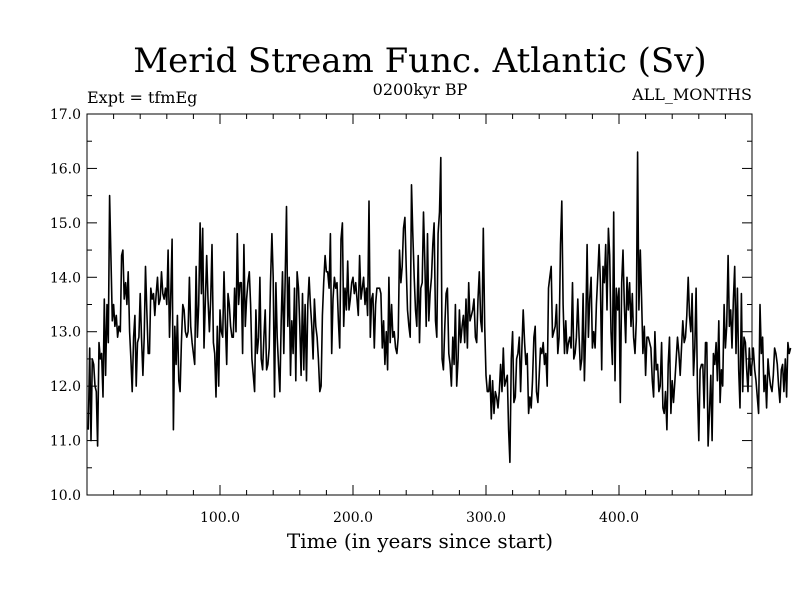  What do you see at coordinates (65, 442) in the screenshot?
I see `y-tick-label: 11.0` at bounding box center [65, 442].